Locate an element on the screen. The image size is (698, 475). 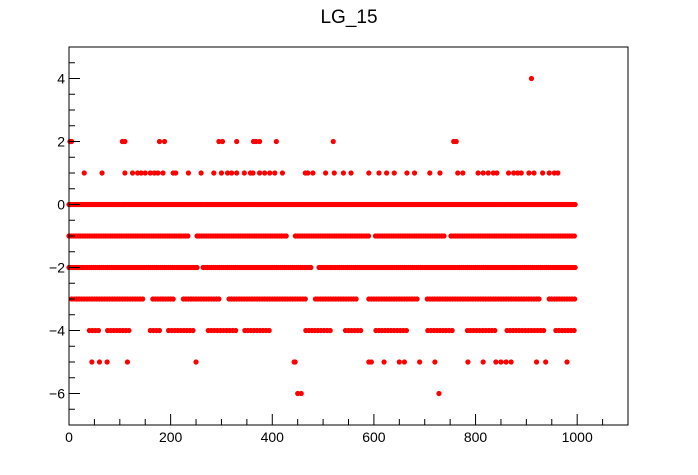
chart-title: LG_15 is located at coordinates (349, 17).